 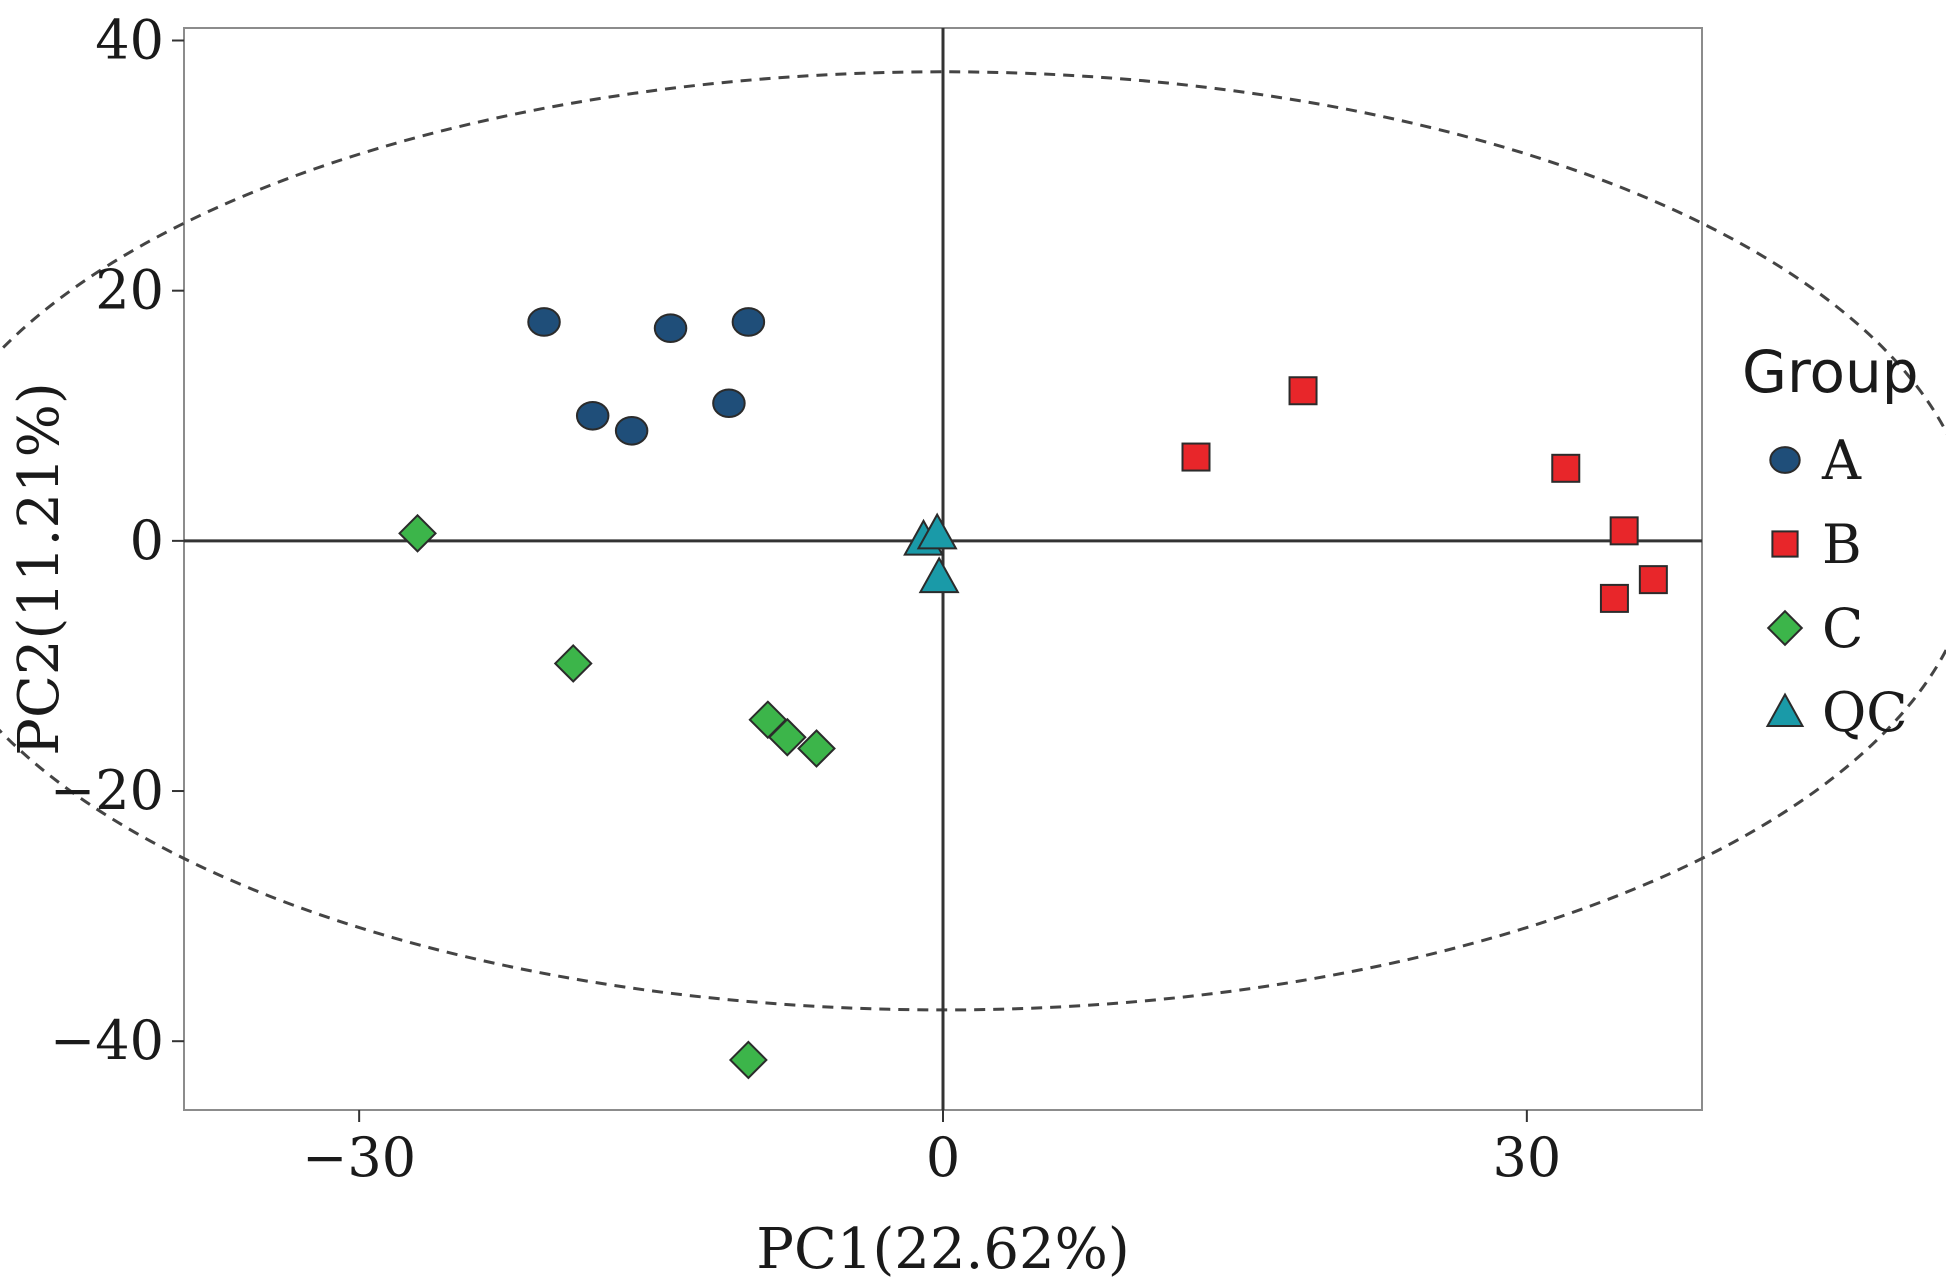 What do you see at coordinates (107, 1040) in the screenshot?
I see `y-tick-label: −40` at bounding box center [107, 1040].